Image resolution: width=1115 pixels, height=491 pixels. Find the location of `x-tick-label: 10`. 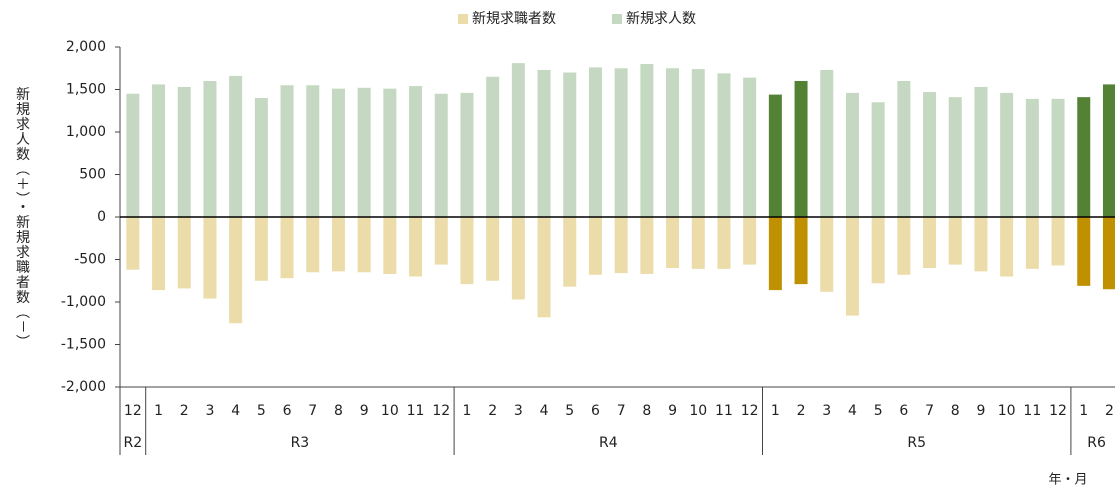

x-tick-label: 10 is located at coordinates (1007, 411).